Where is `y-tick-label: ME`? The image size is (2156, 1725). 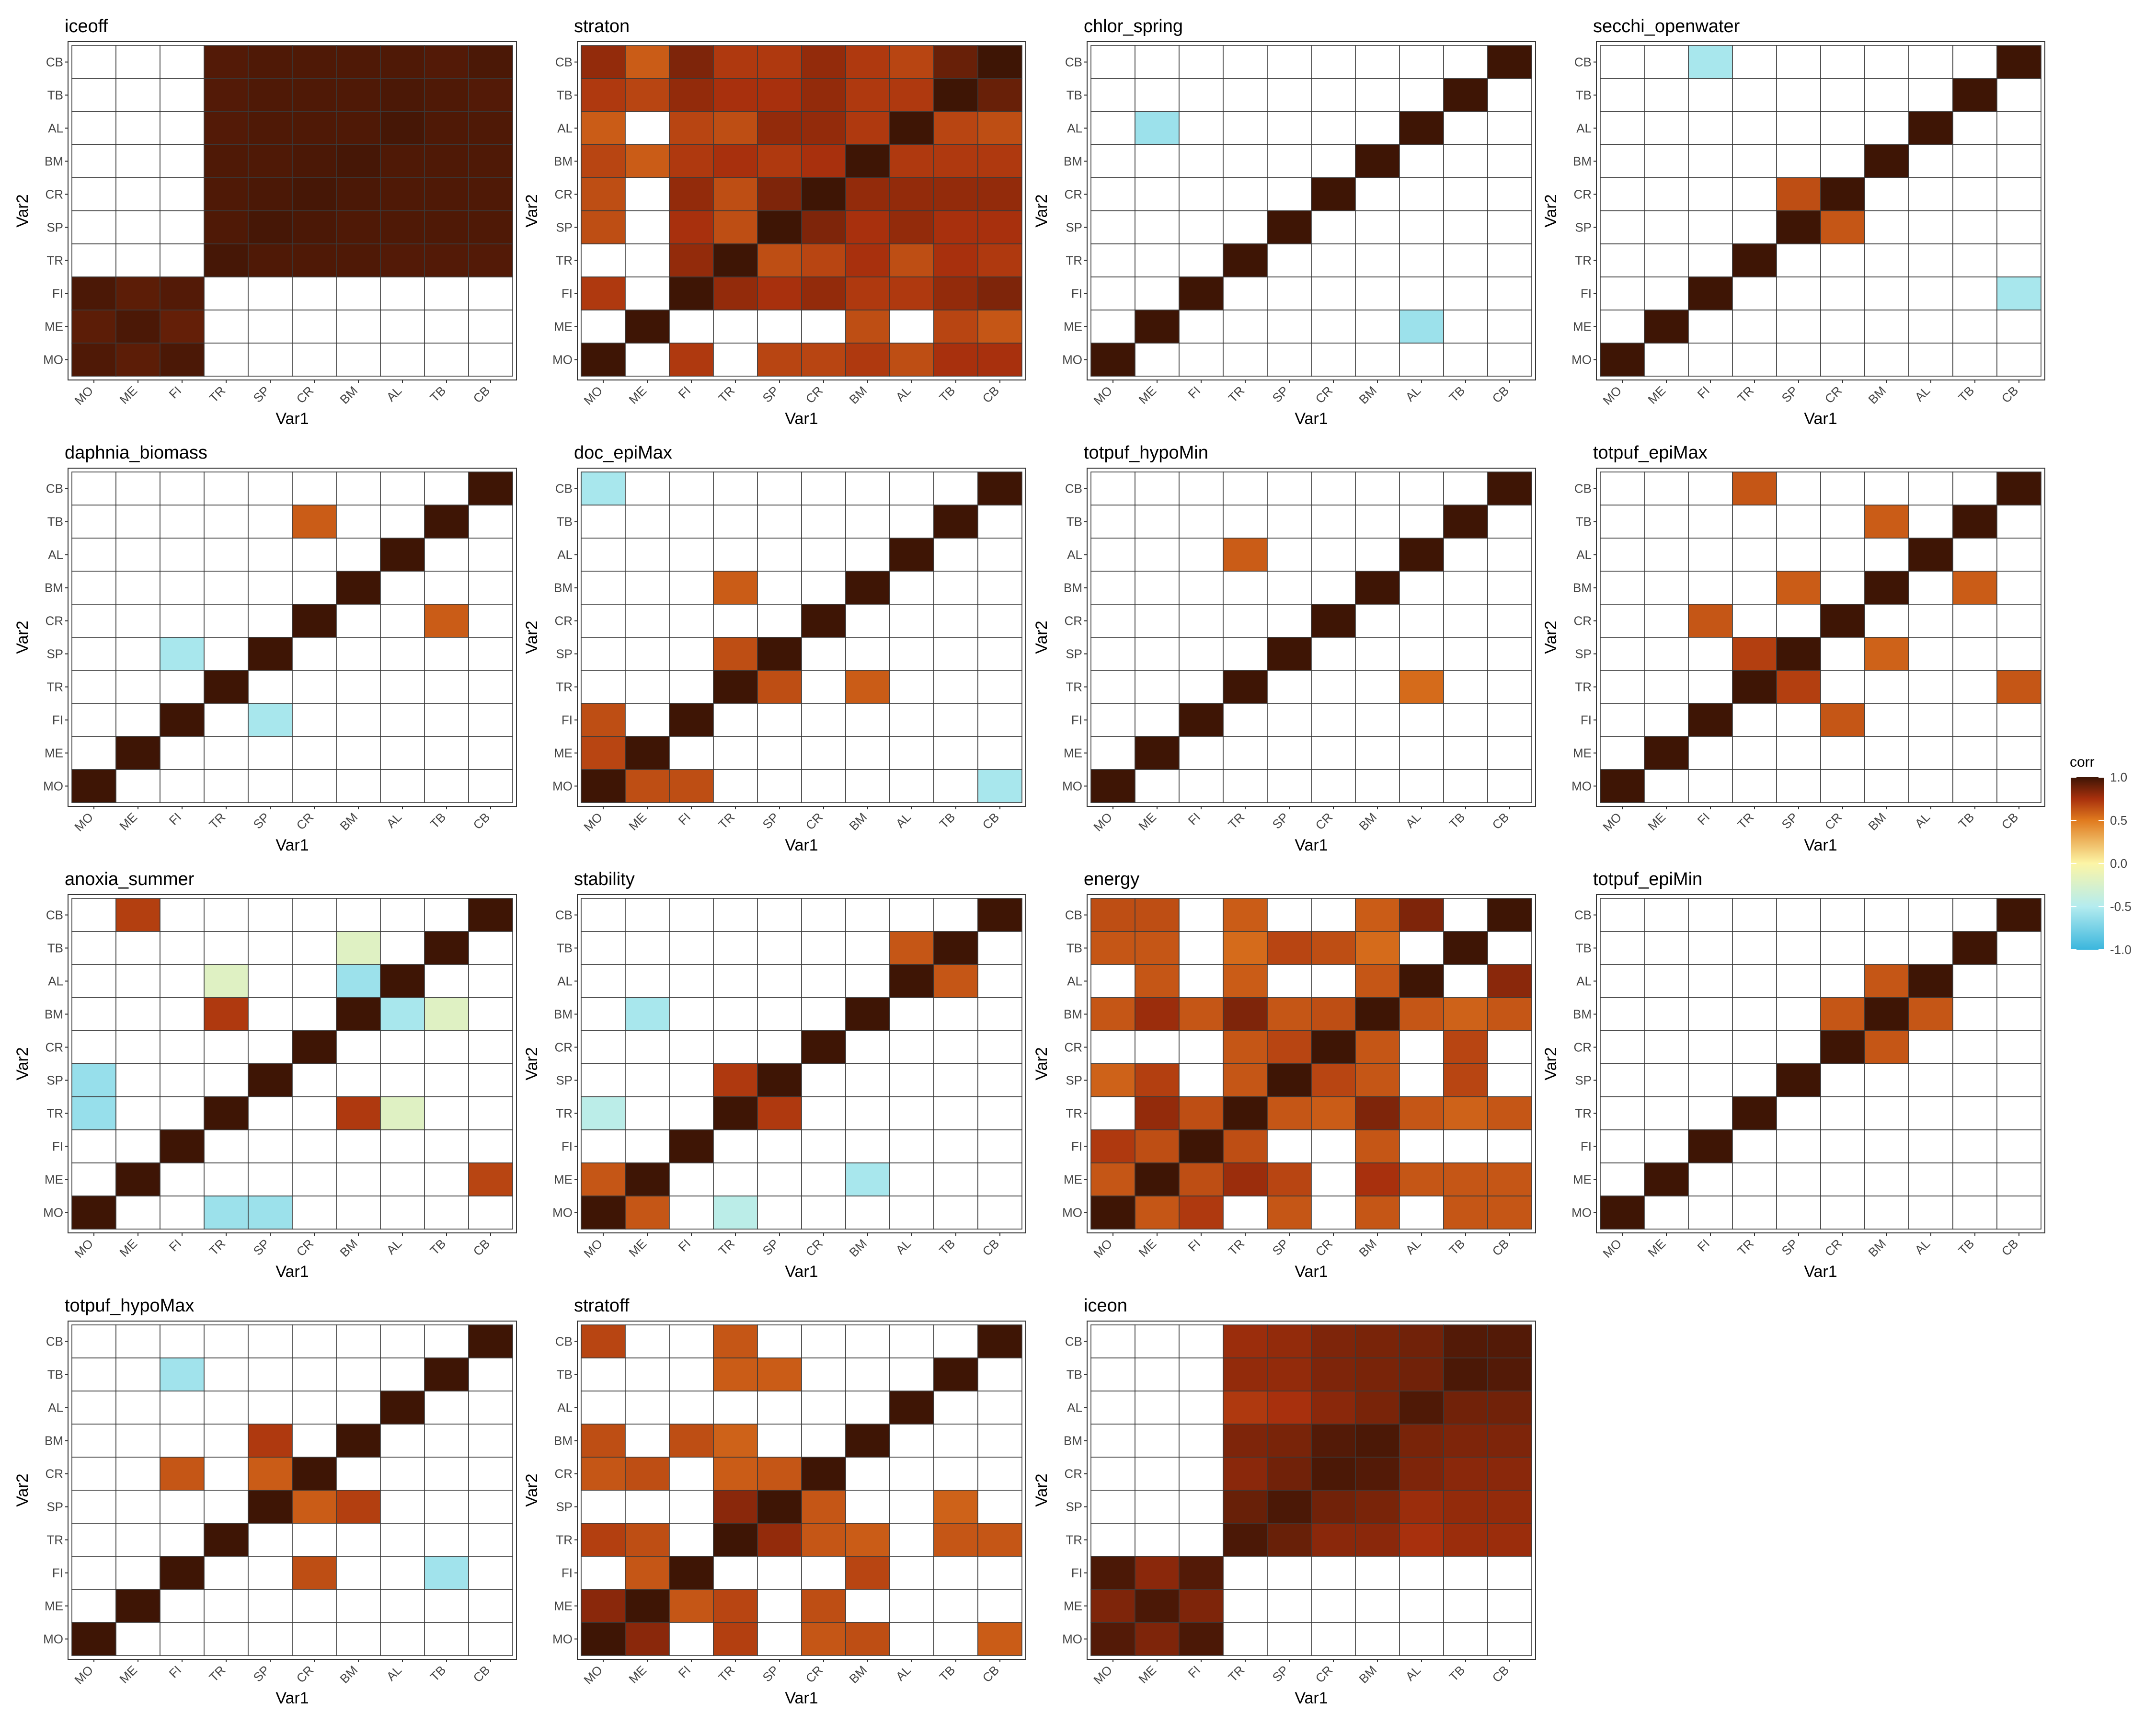
y-tick-label: ME is located at coordinates (1073, 1606).